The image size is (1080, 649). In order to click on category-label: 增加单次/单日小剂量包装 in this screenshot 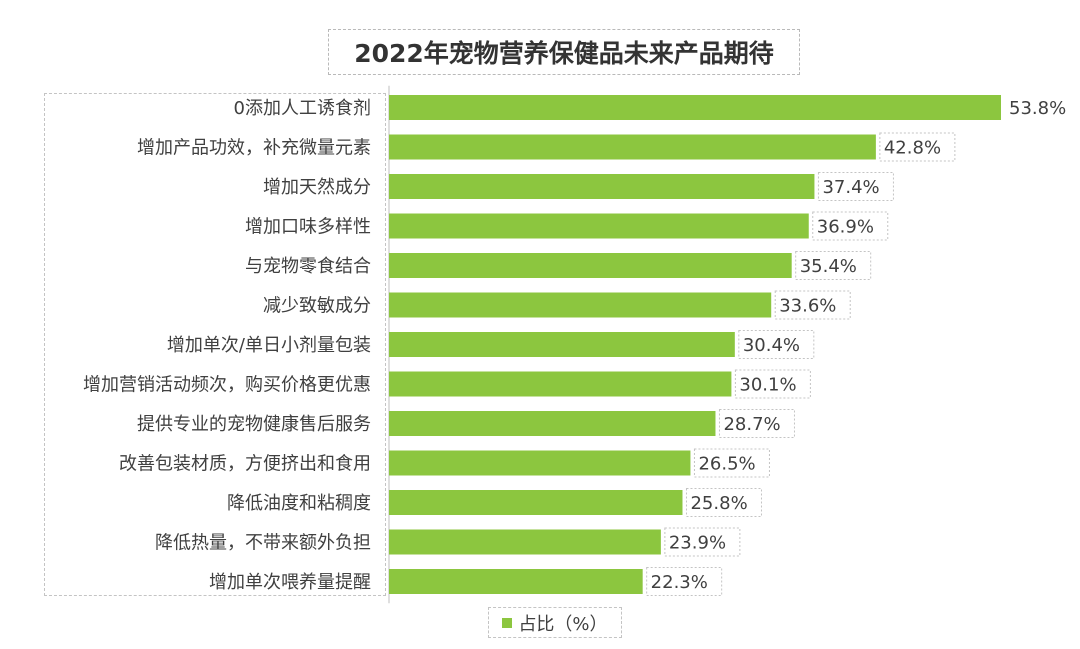, I will do `click(269, 345)`.